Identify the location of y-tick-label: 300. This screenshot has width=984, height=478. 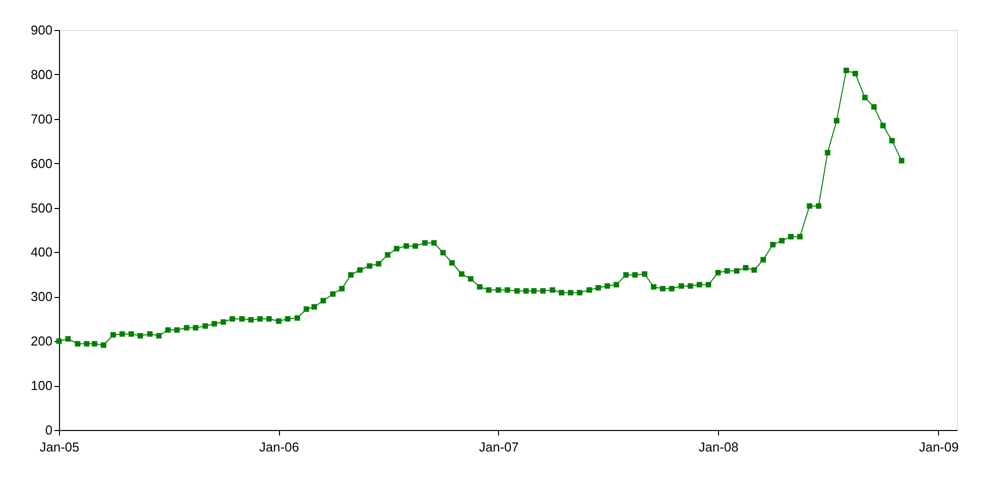
(41, 296).